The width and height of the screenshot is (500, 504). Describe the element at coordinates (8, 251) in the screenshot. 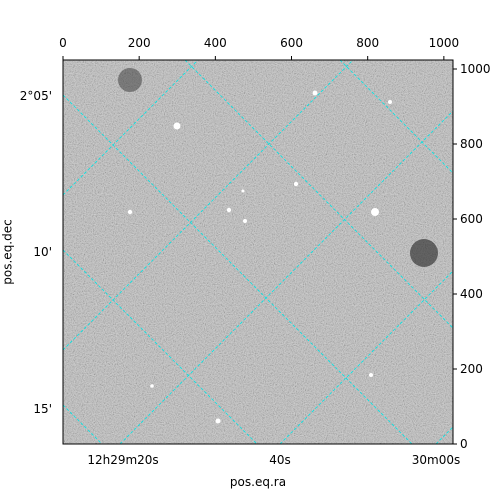

I see `y-axis-label: pos.eq.dec` at that location.